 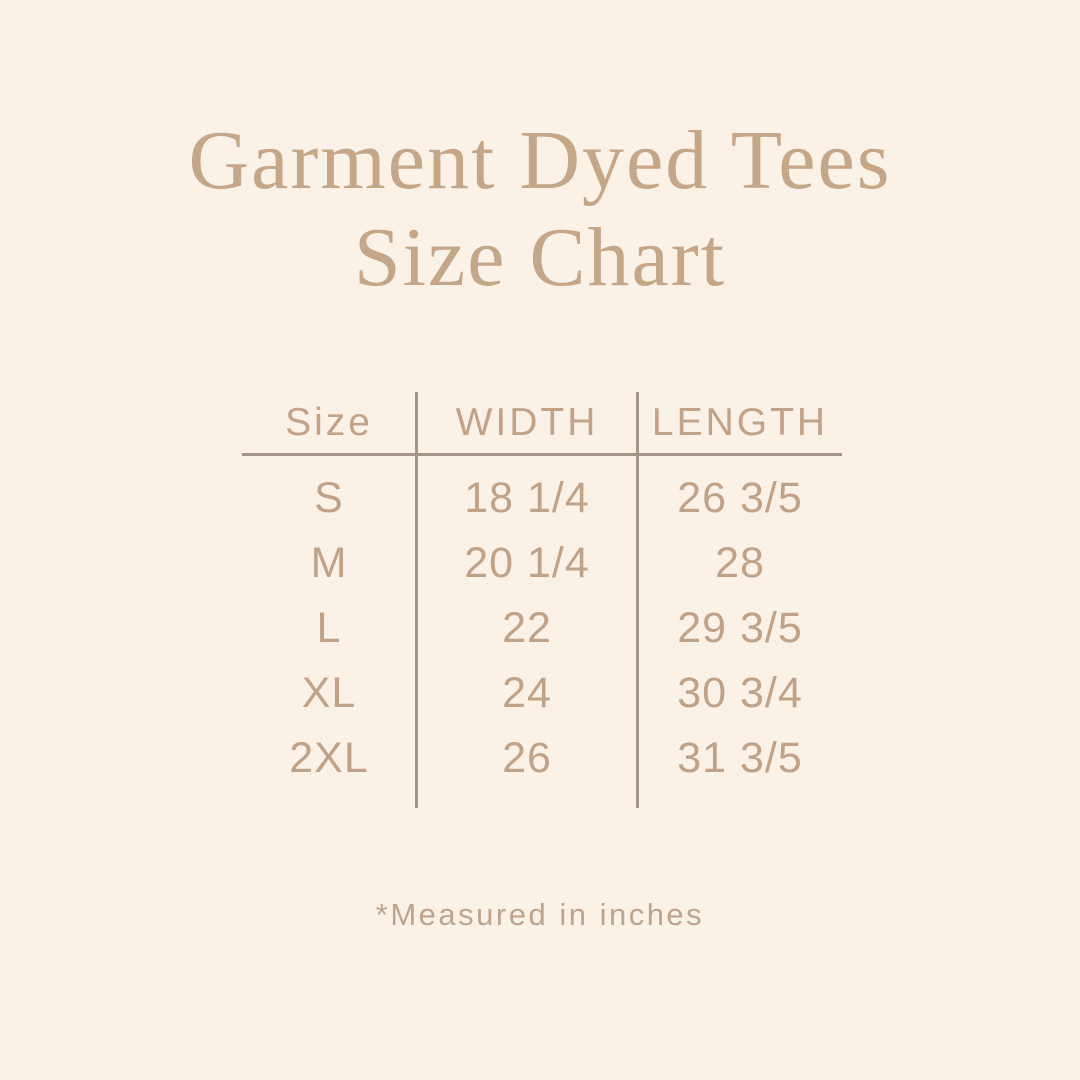 I want to click on length-cell: 26 3/5, so click(x=740, y=498).